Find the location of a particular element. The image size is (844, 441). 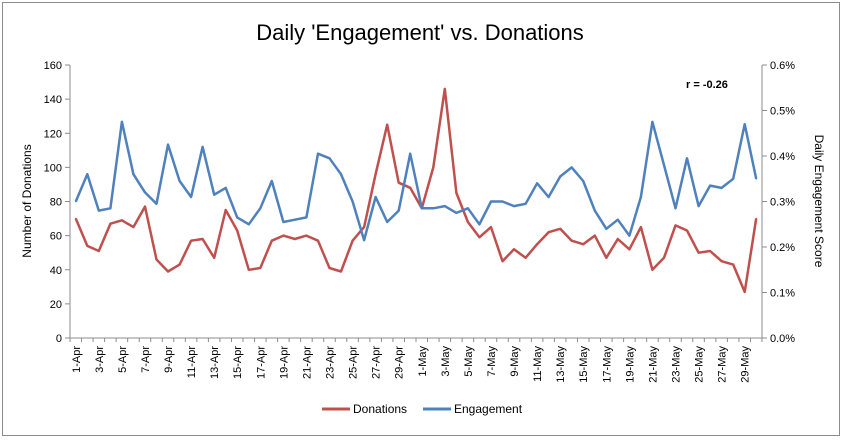

y-tick-label: 80 is located at coordinates (56, 203).